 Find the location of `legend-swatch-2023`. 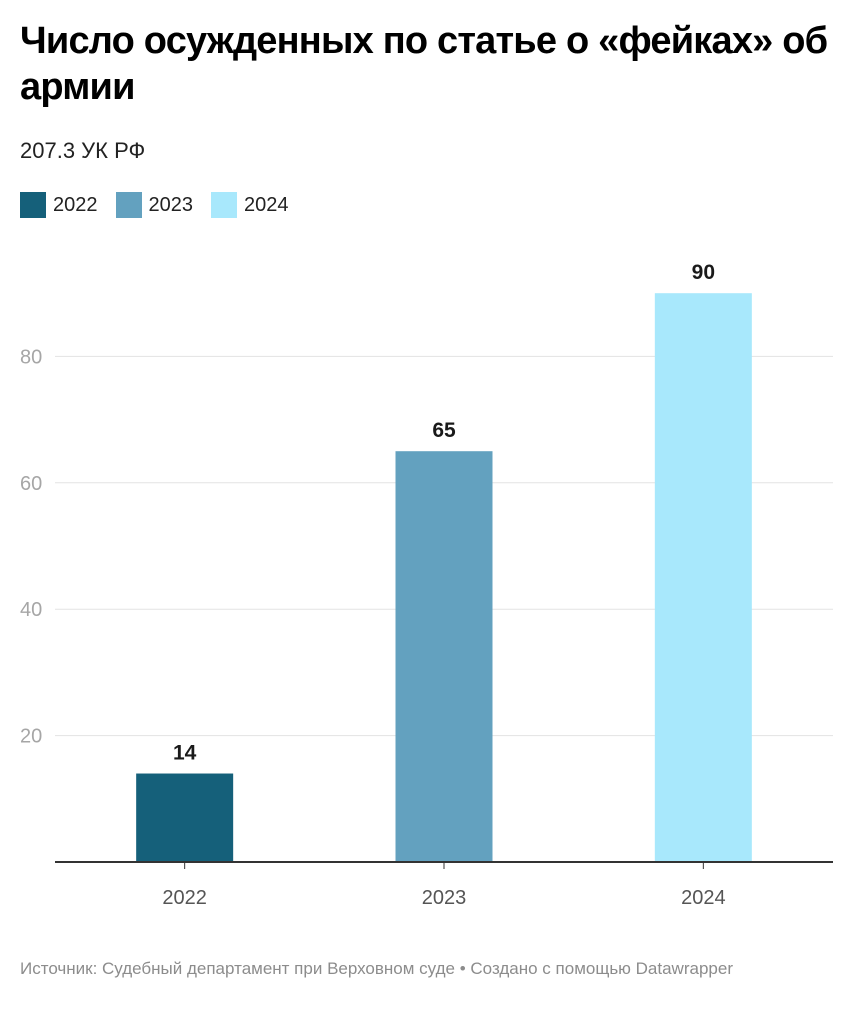

legend-swatch-2023 is located at coordinates (128, 205).